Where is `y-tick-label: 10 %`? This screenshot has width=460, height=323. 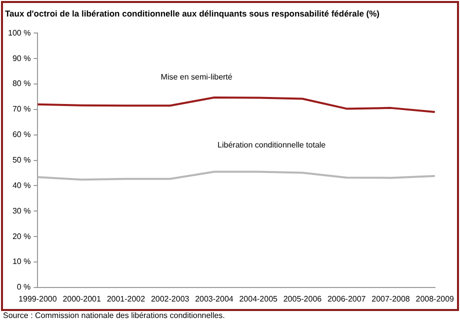
y-tick-label: 10 % is located at coordinates (21, 261).